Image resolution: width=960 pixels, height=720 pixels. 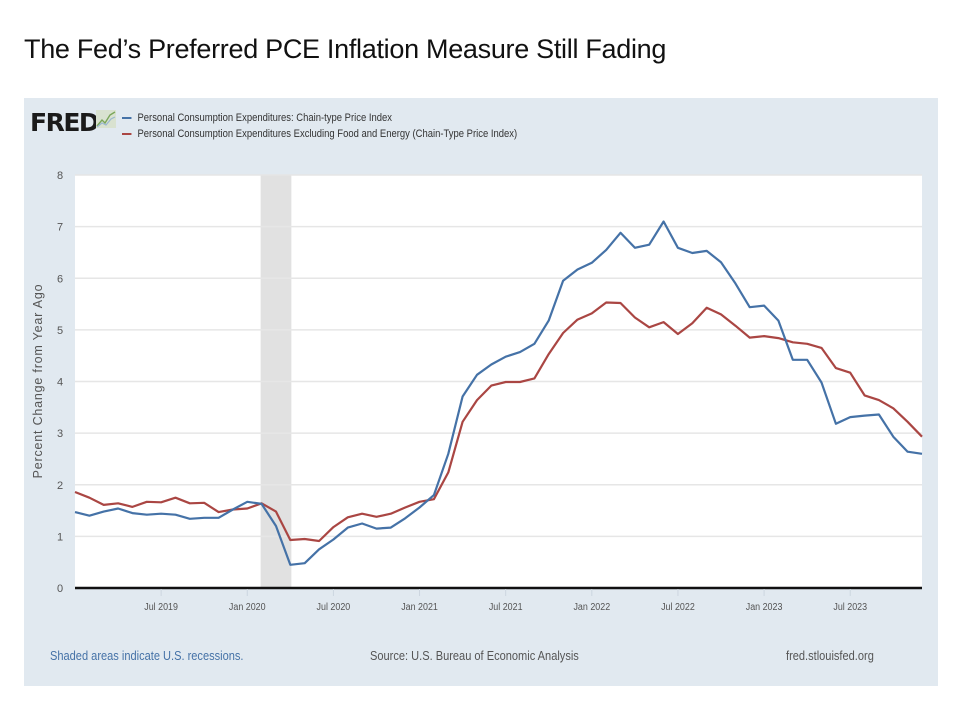 What do you see at coordinates (106, 119) in the screenshot?
I see `fred-logo-chart-icon` at bounding box center [106, 119].